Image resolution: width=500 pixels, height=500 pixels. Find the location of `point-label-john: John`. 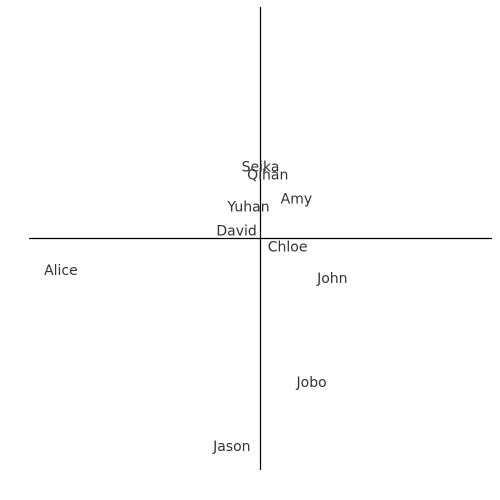

point-label-john: John is located at coordinates (331, 279).